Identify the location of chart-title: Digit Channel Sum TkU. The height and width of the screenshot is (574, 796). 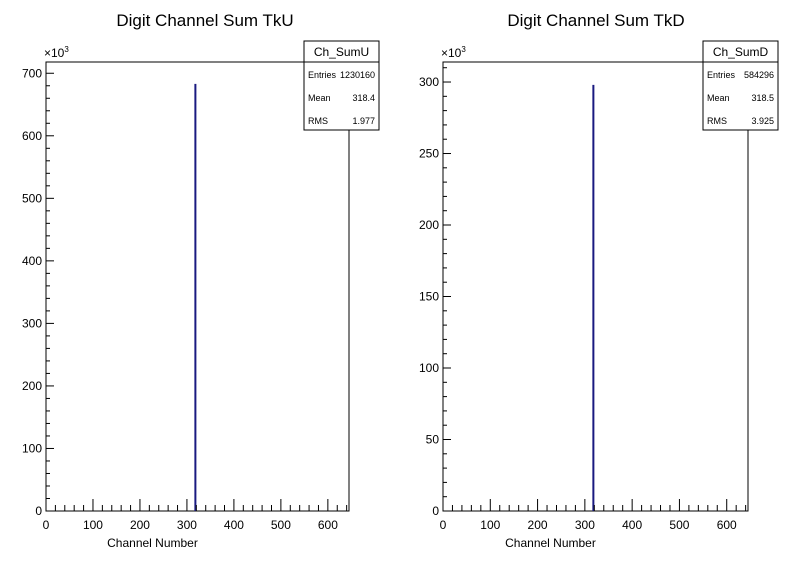
(204, 20).